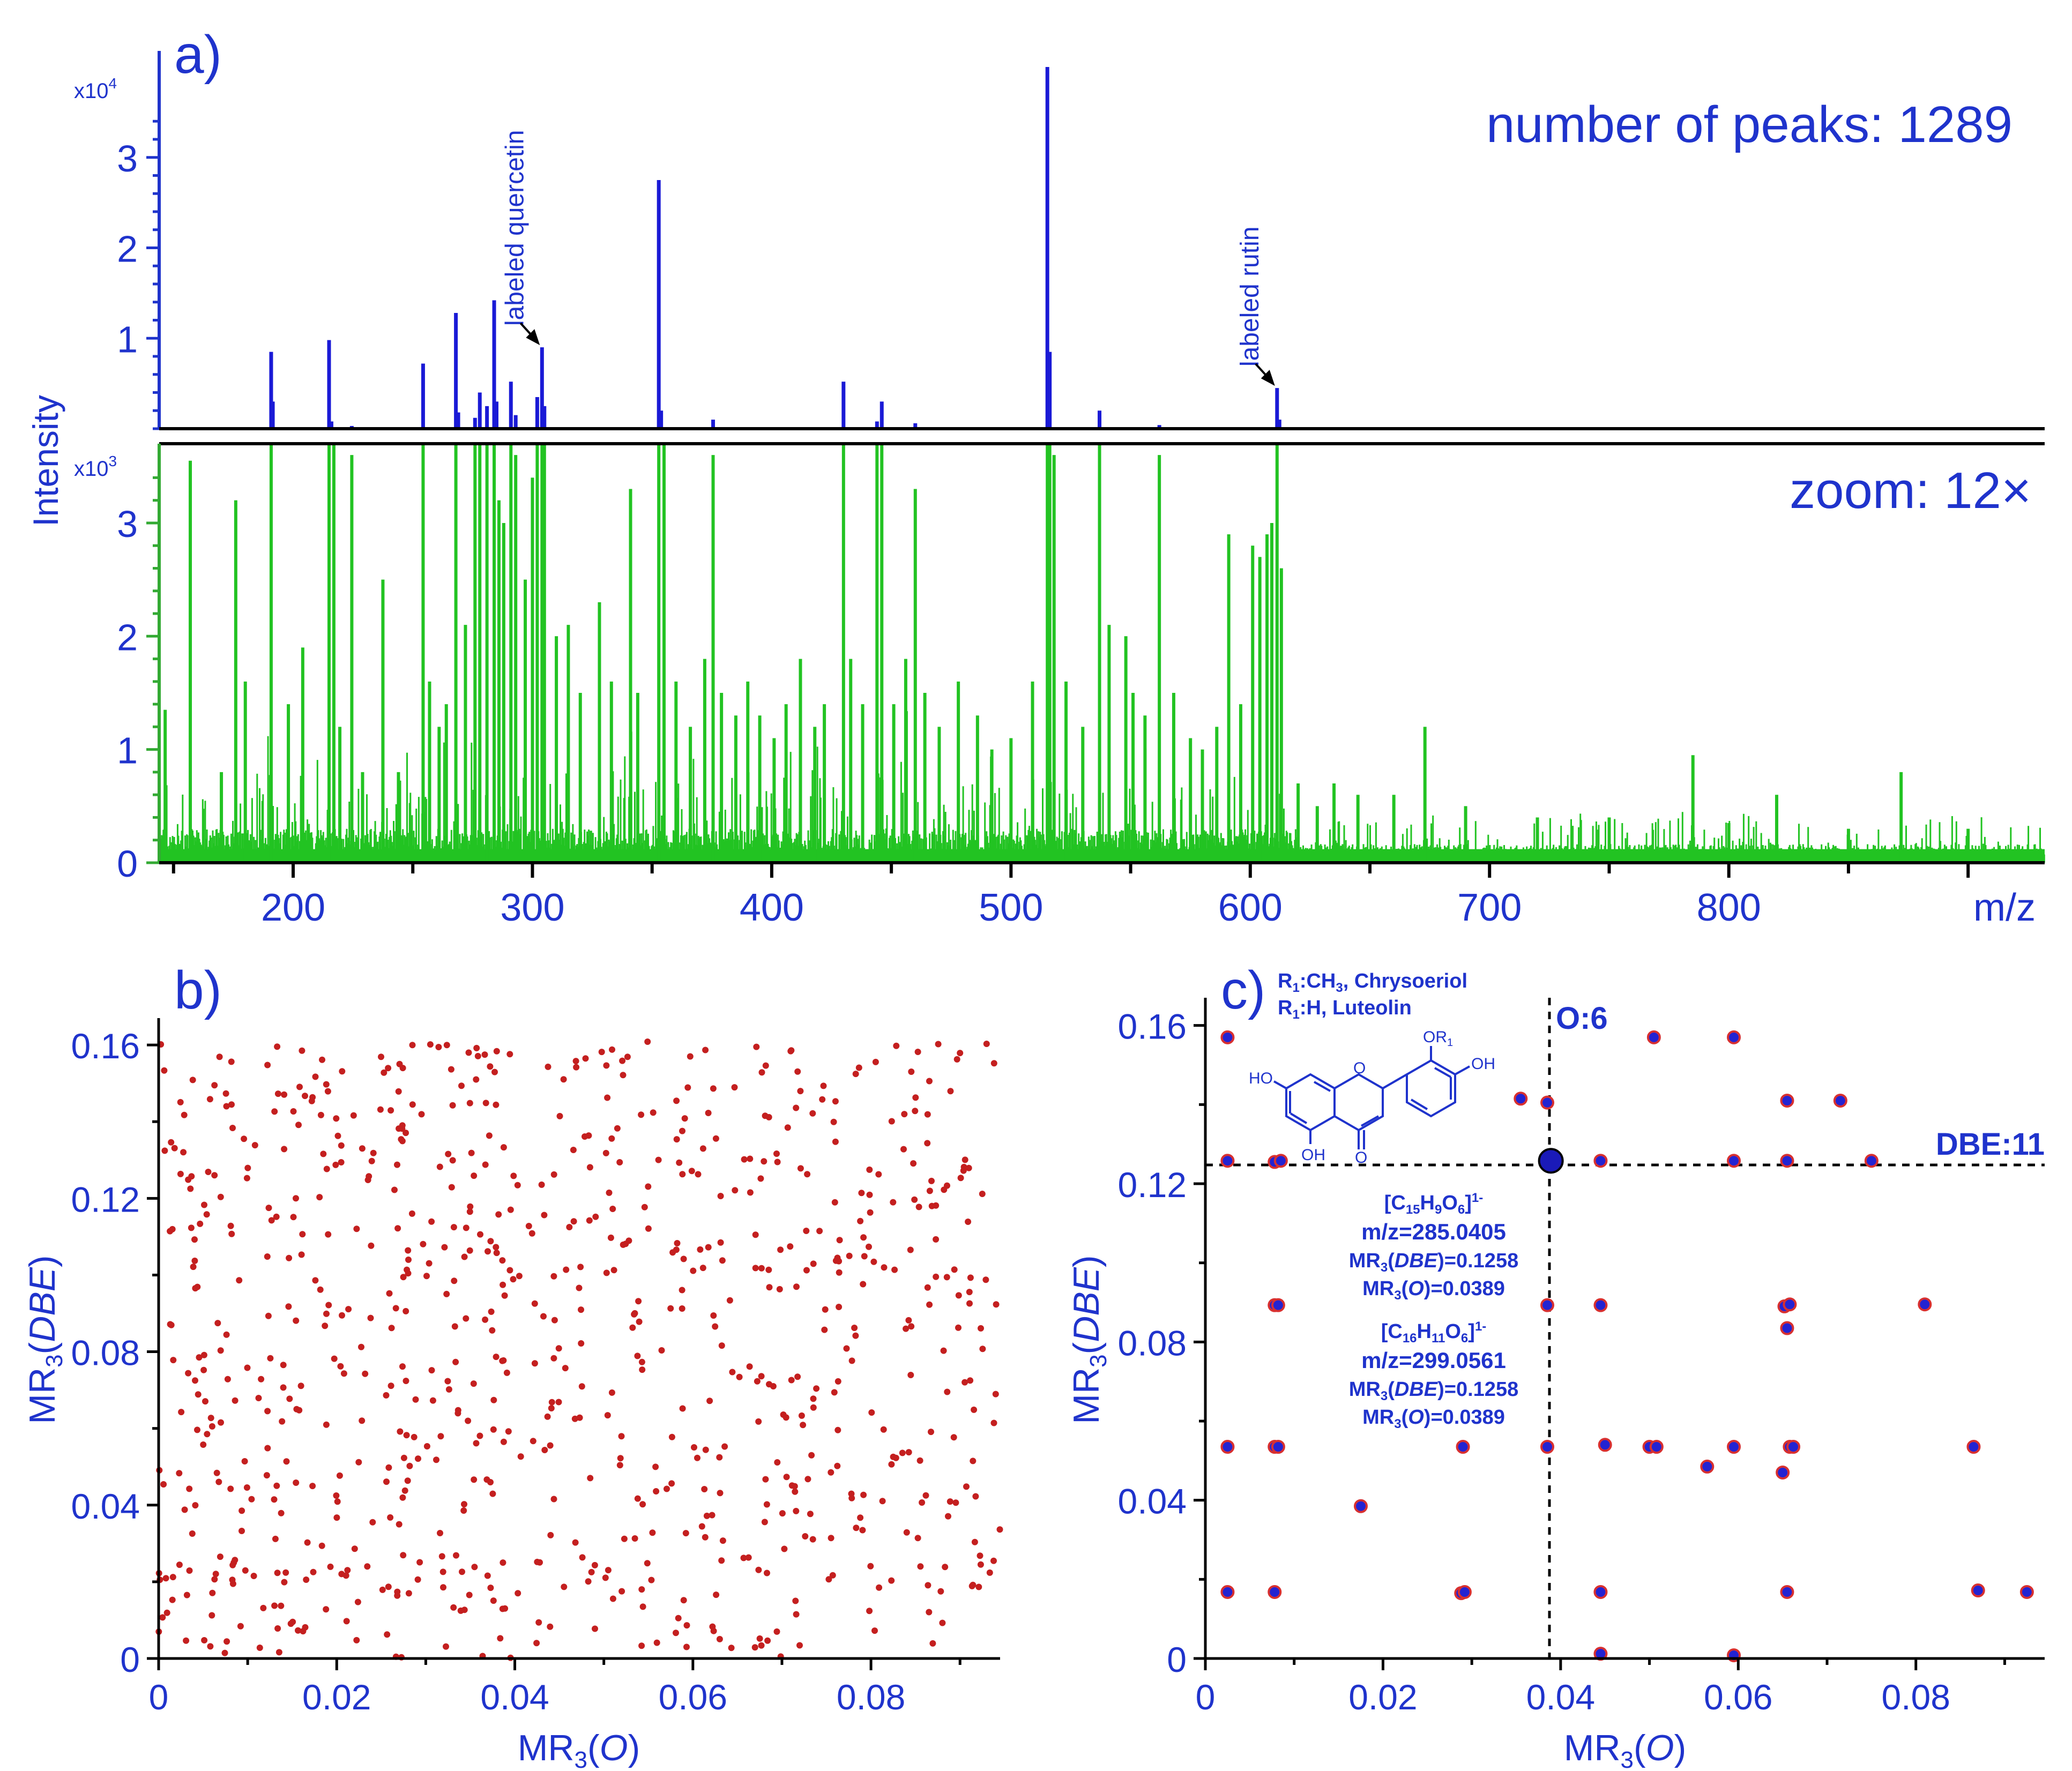 The width and height of the screenshot is (2072, 1771). What do you see at coordinates (579, 1349) in the screenshot?
I see `b-scatter-points` at bounding box center [579, 1349].